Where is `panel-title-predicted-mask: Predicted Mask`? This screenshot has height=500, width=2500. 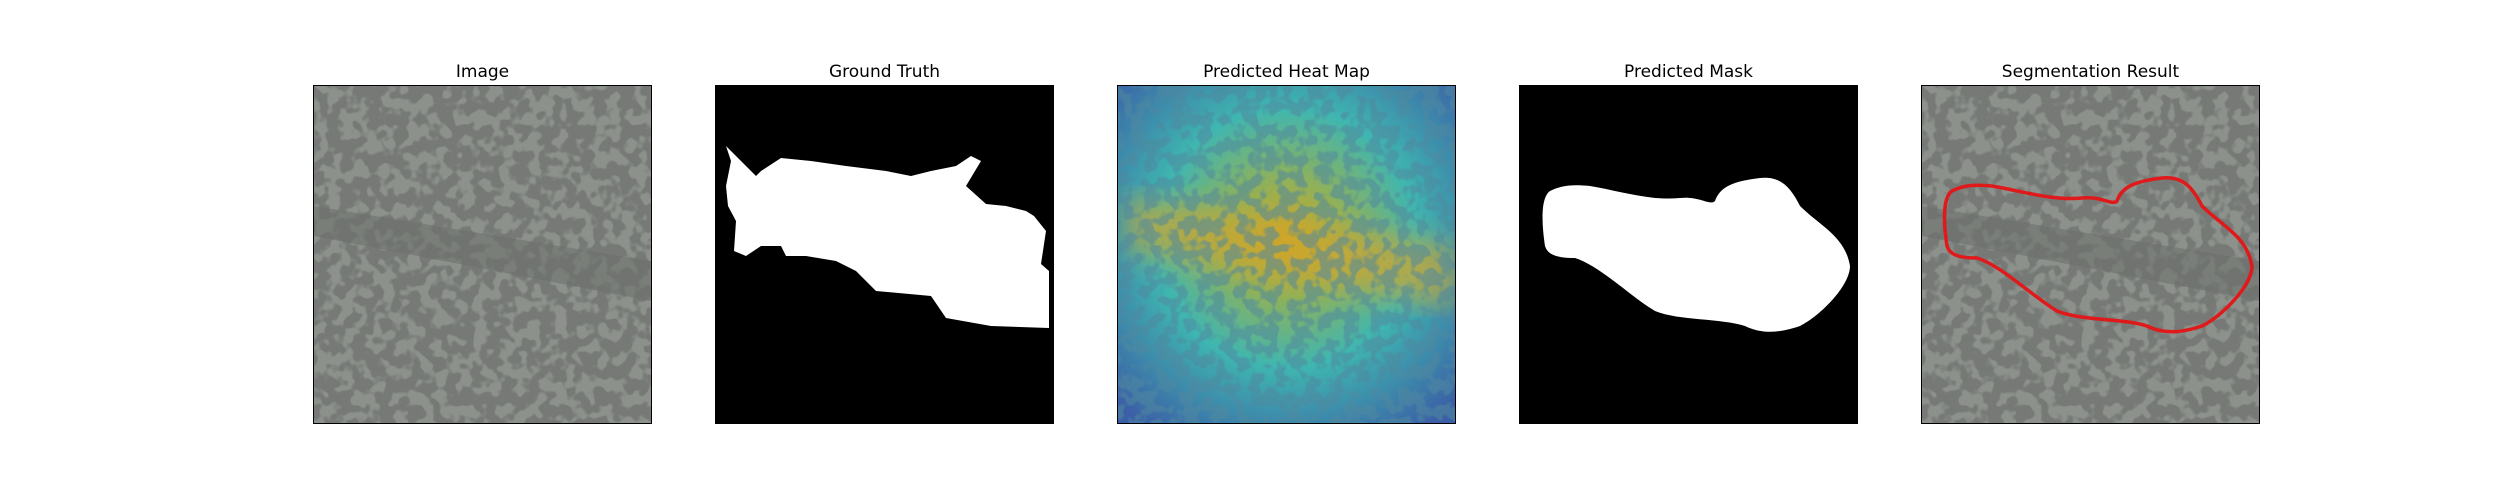
panel-title-predicted-mask: Predicted Mask is located at coordinates (1688, 72).